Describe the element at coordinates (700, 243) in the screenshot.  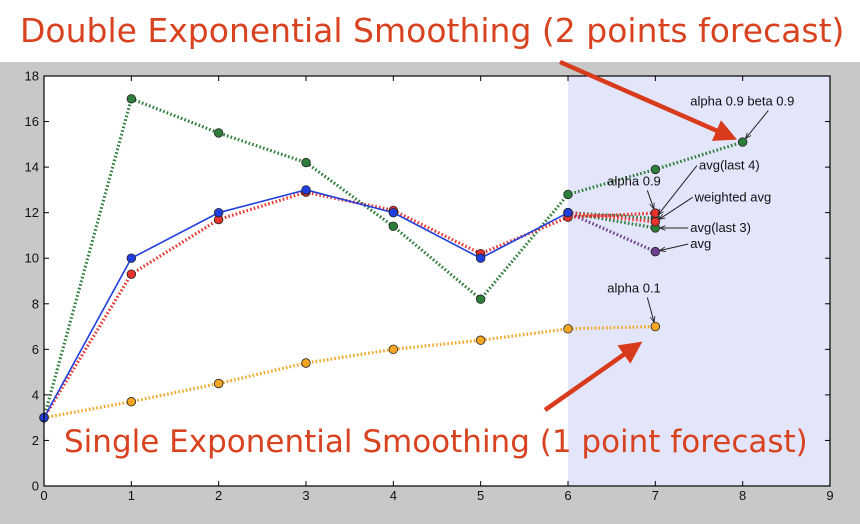
I see `annotation-label: avg` at that location.